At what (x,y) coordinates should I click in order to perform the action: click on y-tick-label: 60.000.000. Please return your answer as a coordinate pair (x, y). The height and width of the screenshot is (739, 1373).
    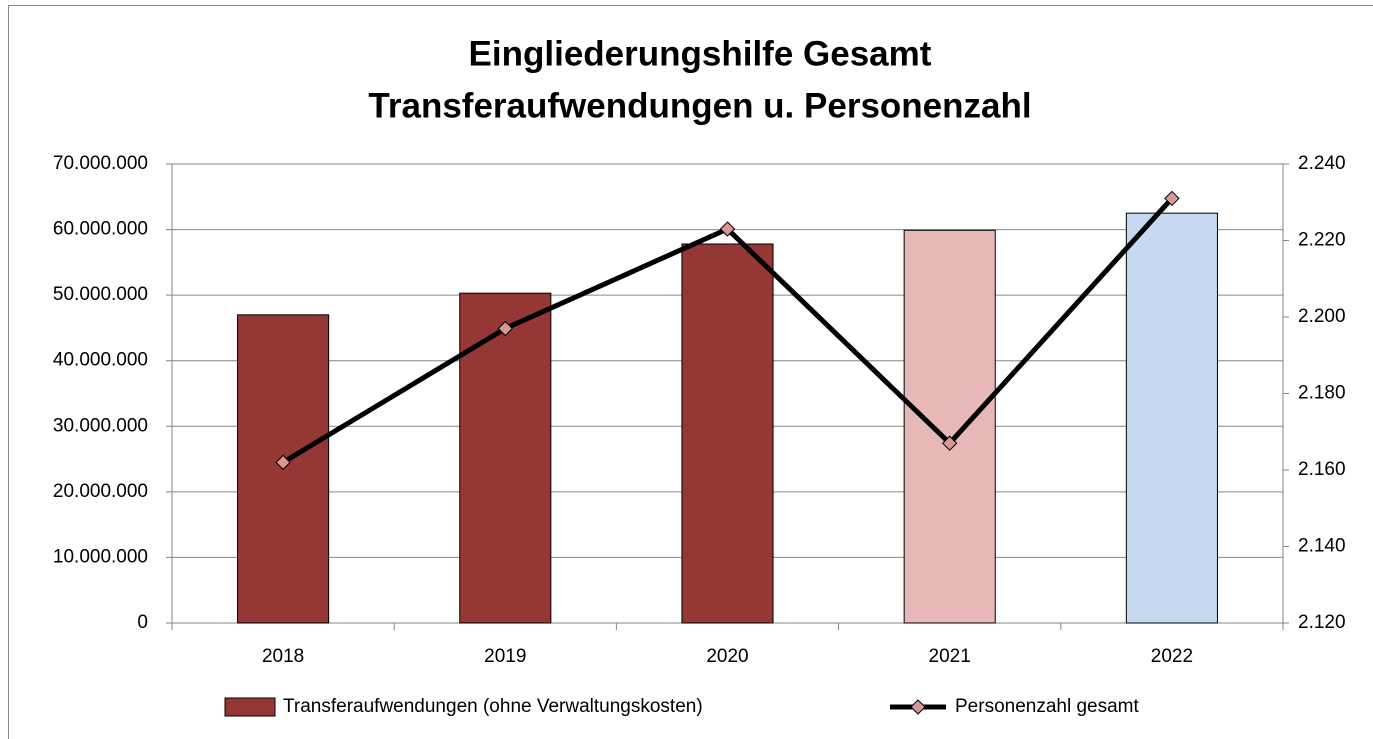
    Looking at the image, I should click on (100, 229).